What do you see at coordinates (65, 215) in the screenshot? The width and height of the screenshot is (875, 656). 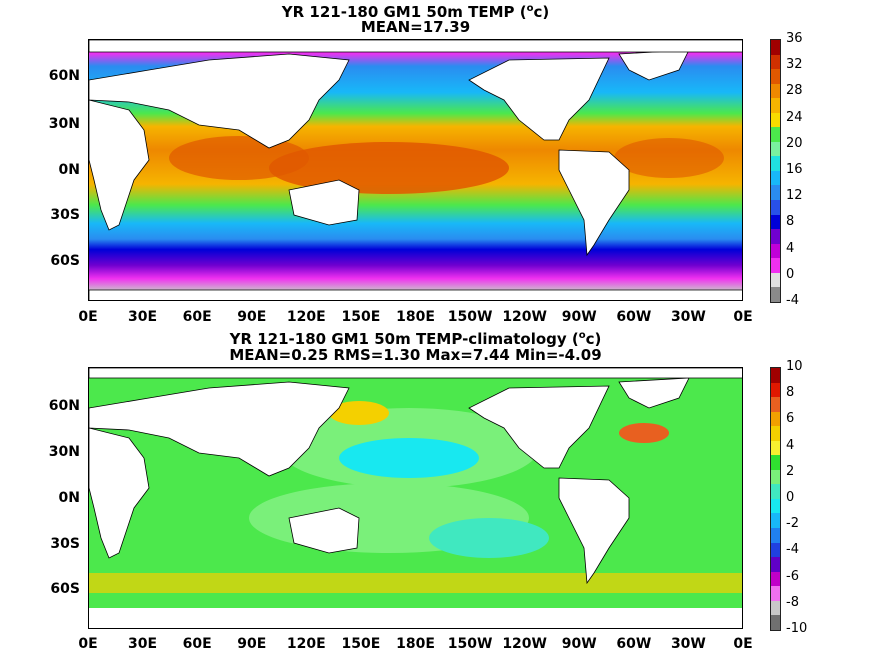 I see `lat-label-30s-top: 30S` at bounding box center [65, 215].